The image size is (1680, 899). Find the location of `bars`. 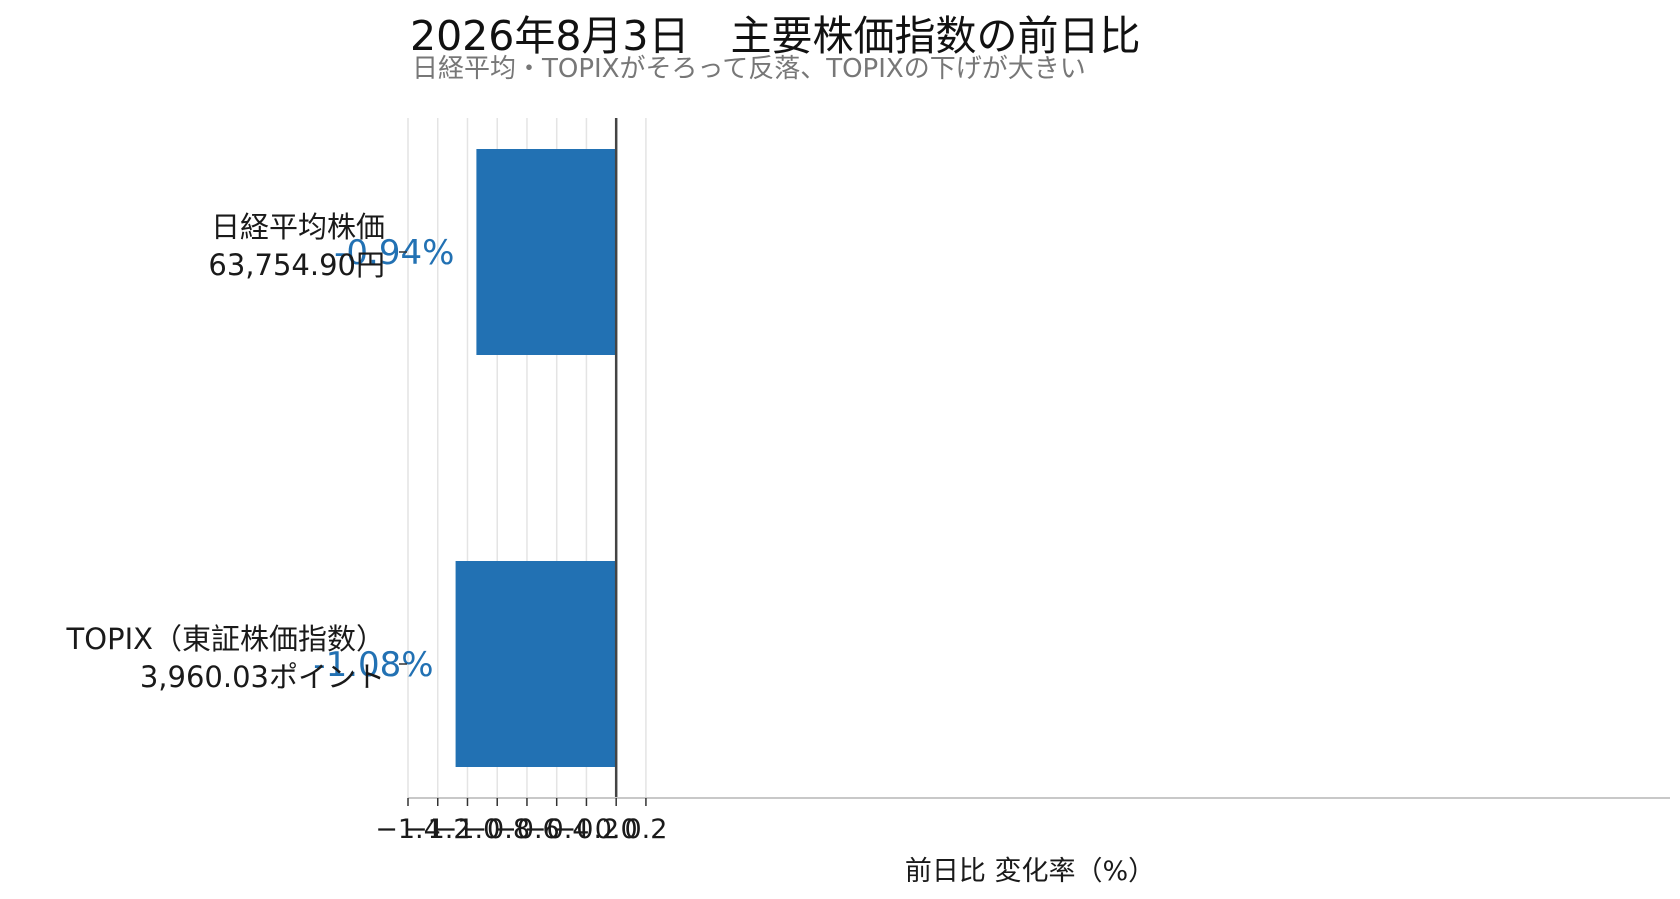

bars is located at coordinates (536, 458).